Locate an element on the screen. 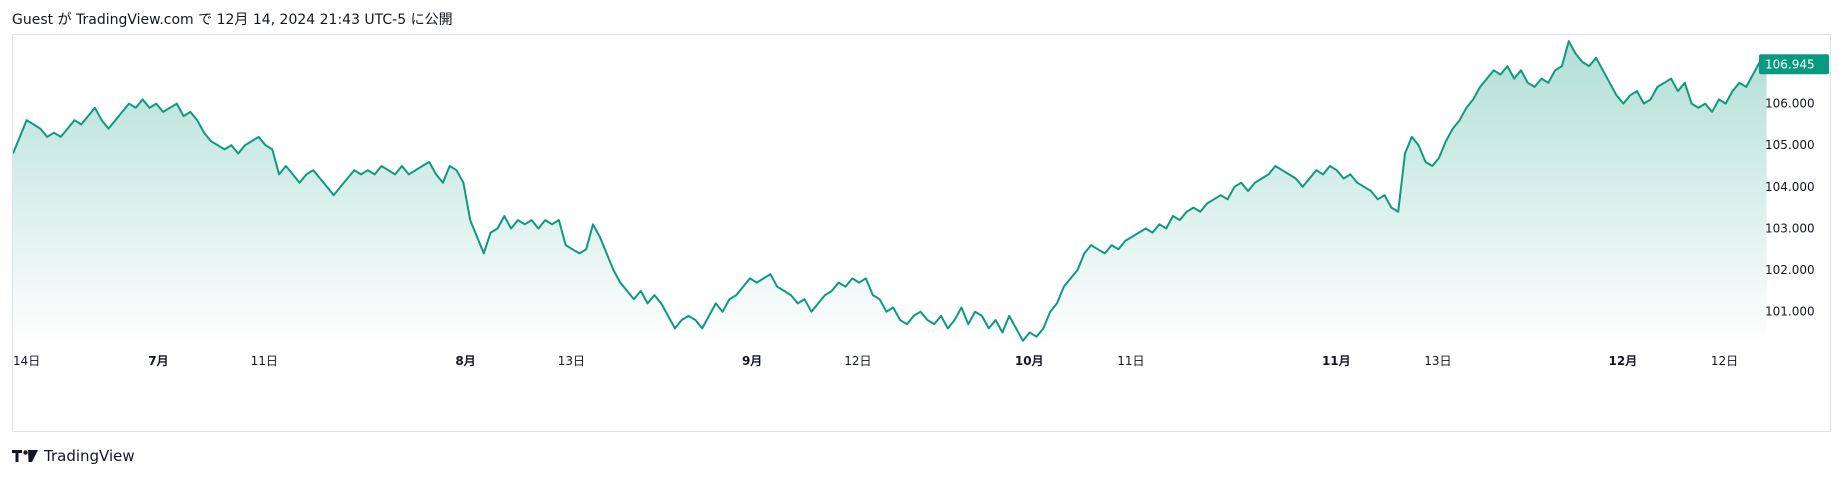 The width and height of the screenshot is (1844, 478). y-tick-label: 103.000 is located at coordinates (1790, 228).